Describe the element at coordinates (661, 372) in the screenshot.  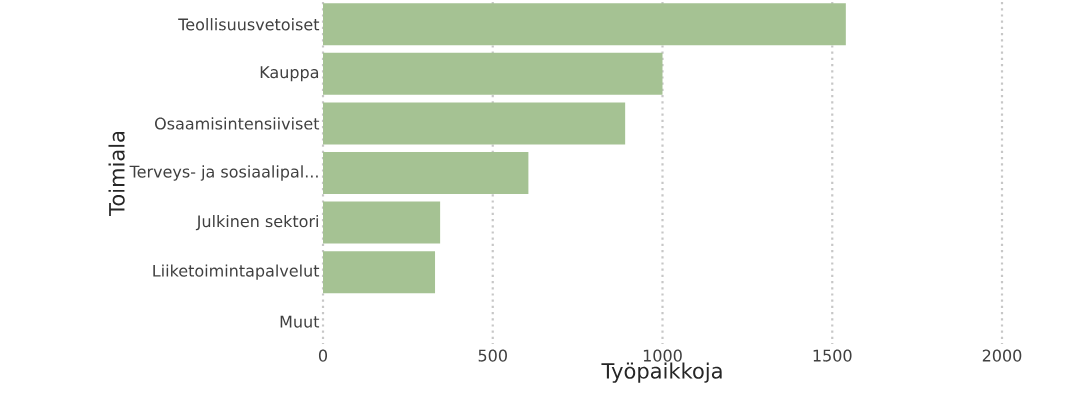
I see `x-axis-title: Työpaikkoja` at that location.